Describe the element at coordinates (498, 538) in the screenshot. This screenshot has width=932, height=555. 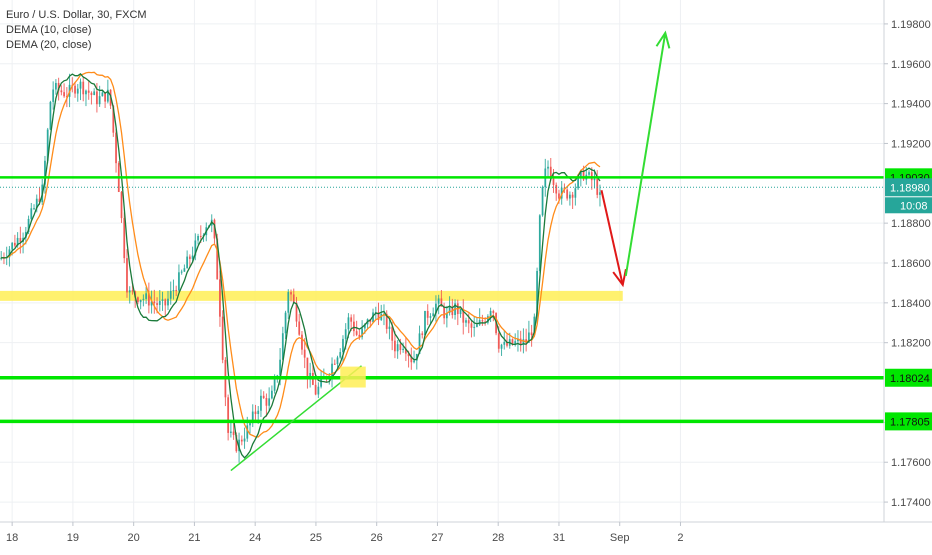
I see `x-tick-label: 28` at that location.